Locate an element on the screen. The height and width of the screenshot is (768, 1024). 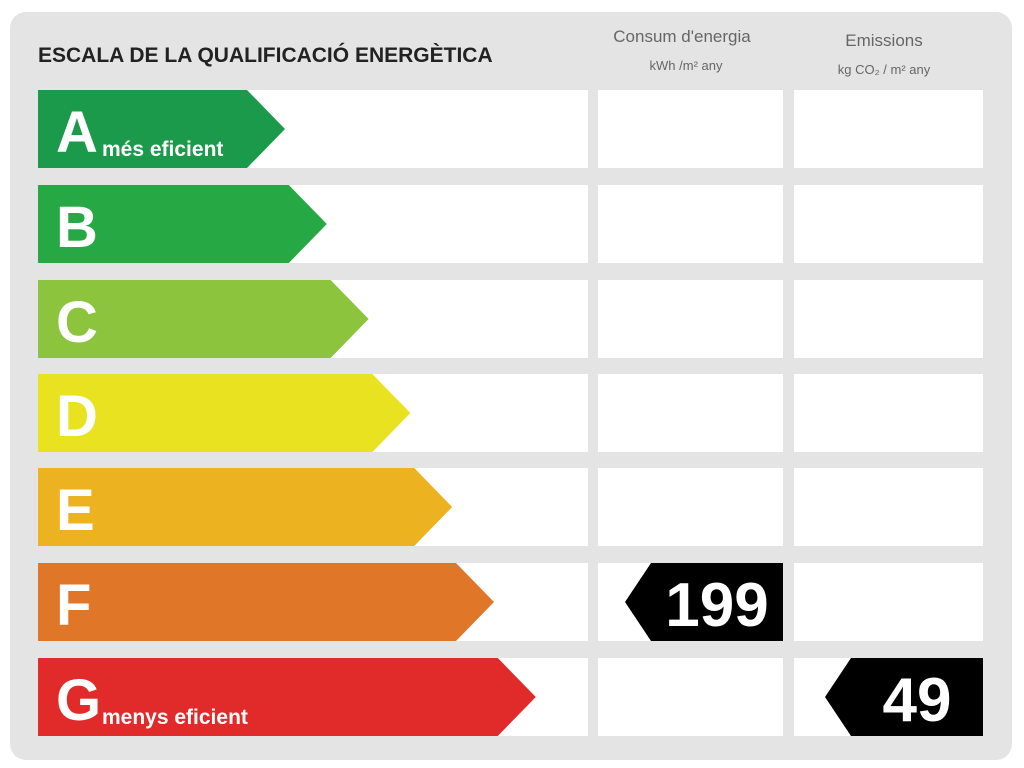
indicator-value: 49 is located at coordinates (917, 700).